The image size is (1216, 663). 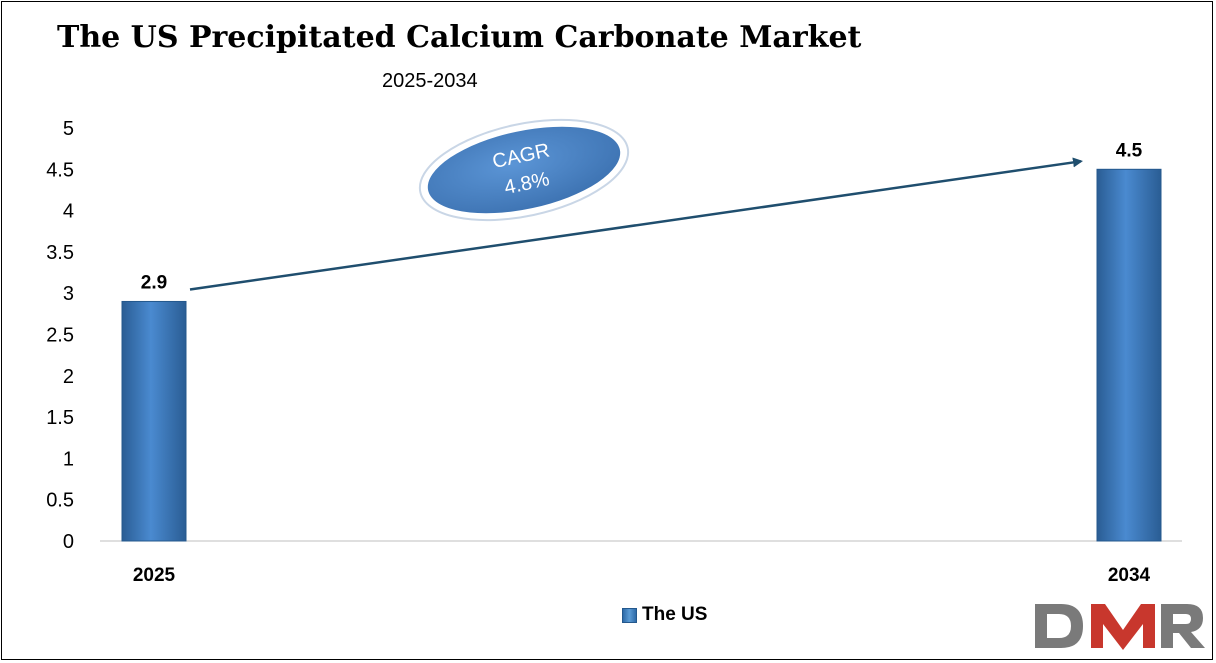 I want to click on y-tick-label: 5, so click(x=68, y=129).